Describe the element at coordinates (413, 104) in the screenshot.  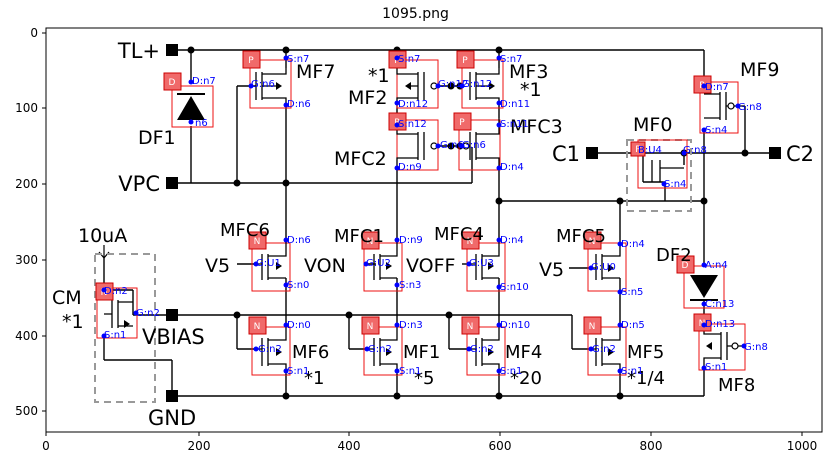
I see `node-label: D:n12` at that location.